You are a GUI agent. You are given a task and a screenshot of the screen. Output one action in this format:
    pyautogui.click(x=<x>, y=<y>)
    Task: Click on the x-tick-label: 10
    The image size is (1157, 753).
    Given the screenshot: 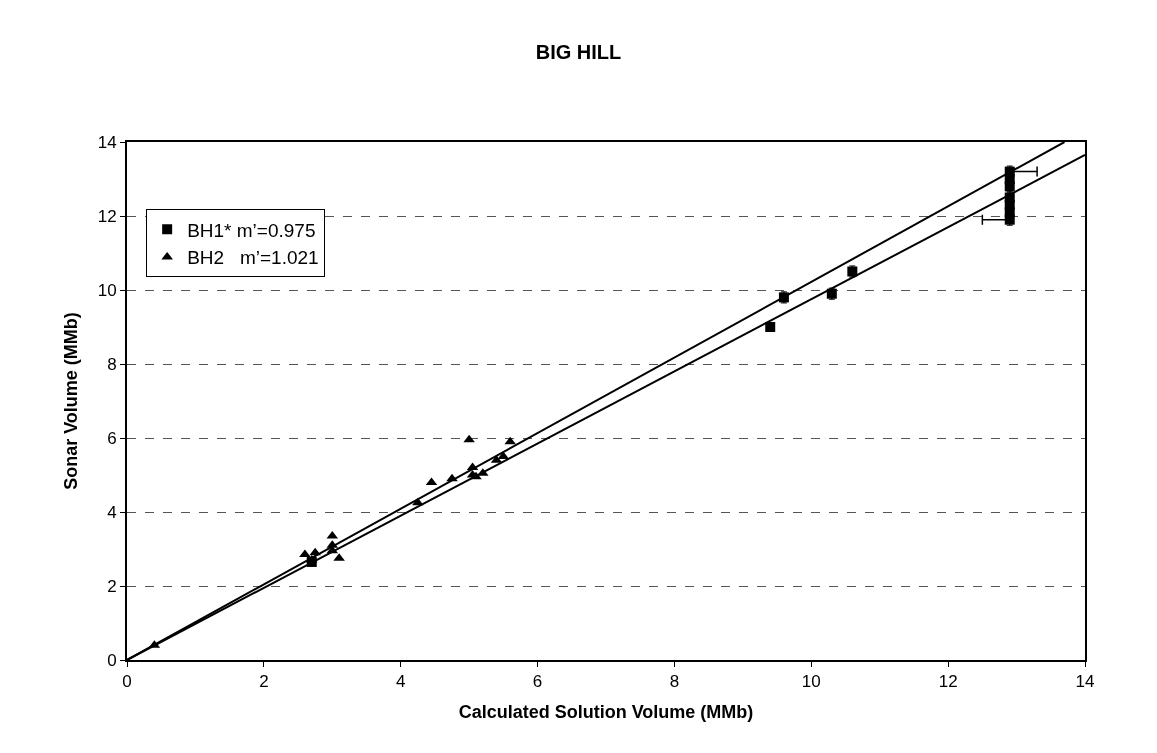 What is the action you would take?
    pyautogui.click(x=811, y=682)
    